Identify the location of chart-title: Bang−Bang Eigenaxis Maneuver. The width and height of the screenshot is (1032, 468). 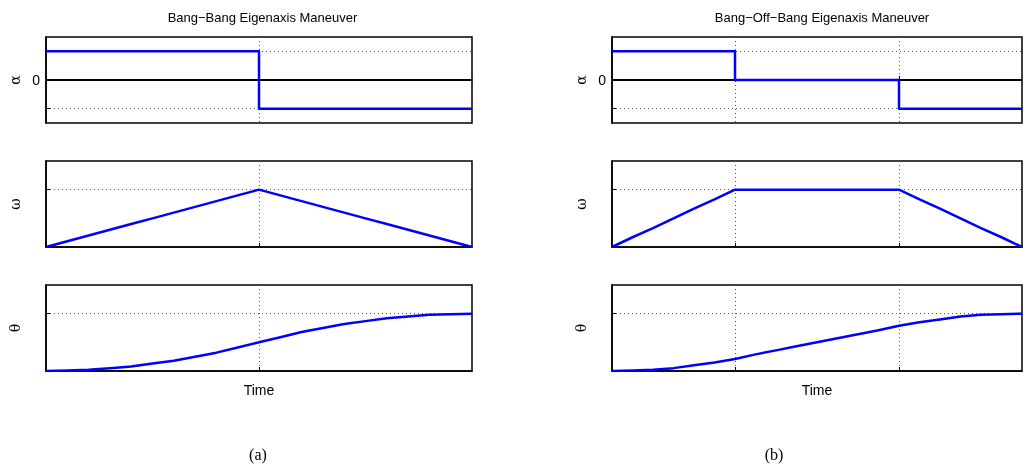
(263, 17).